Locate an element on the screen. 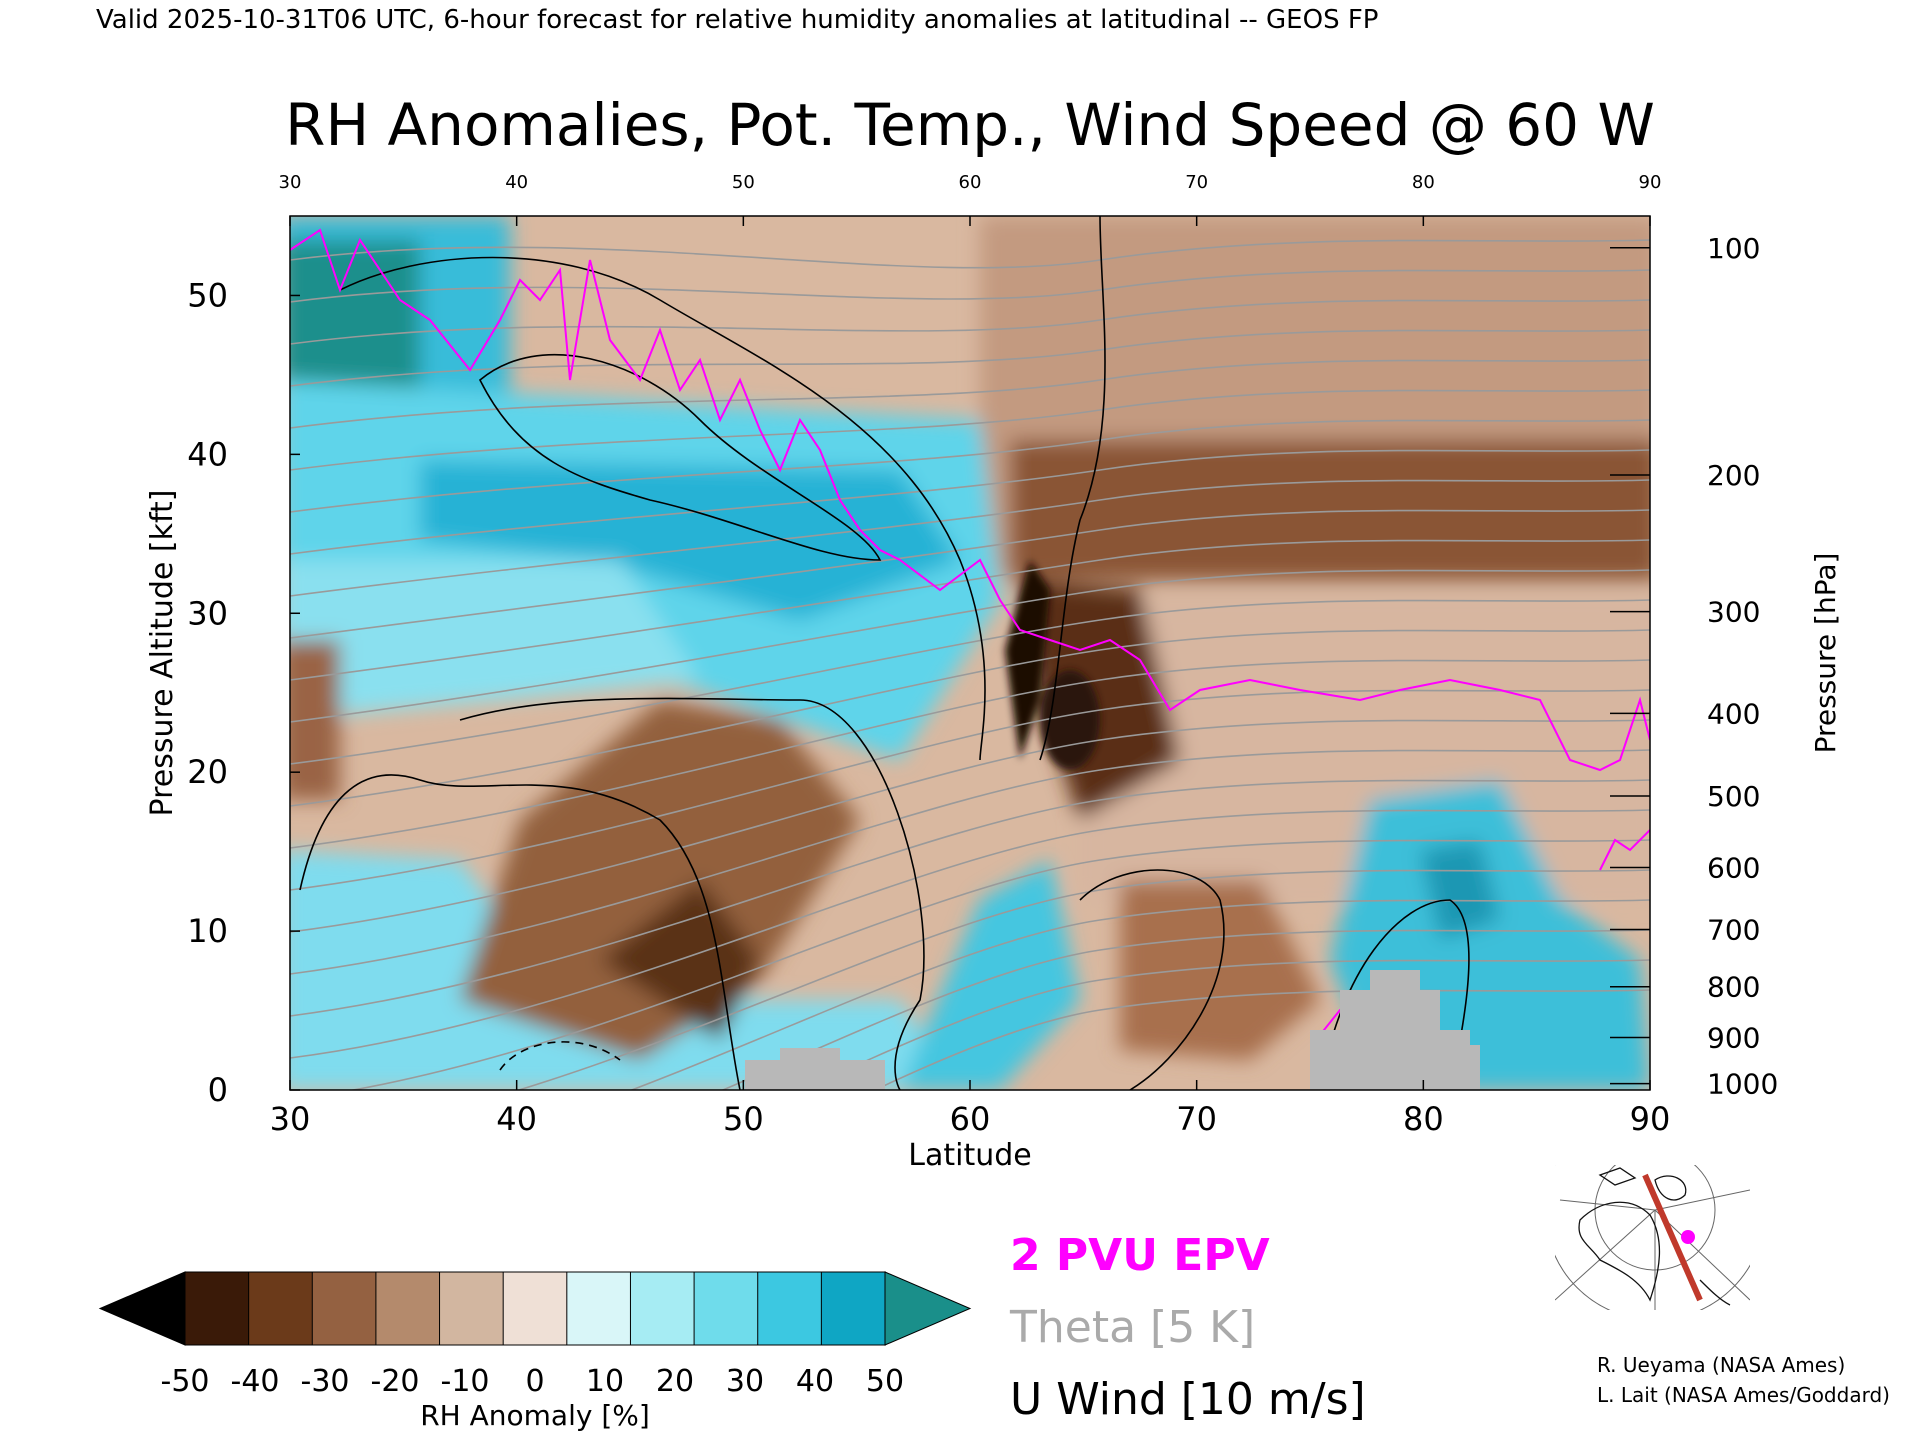 The image size is (1920, 1440). pressure-tick-label: 800 is located at coordinates (1733, 987).